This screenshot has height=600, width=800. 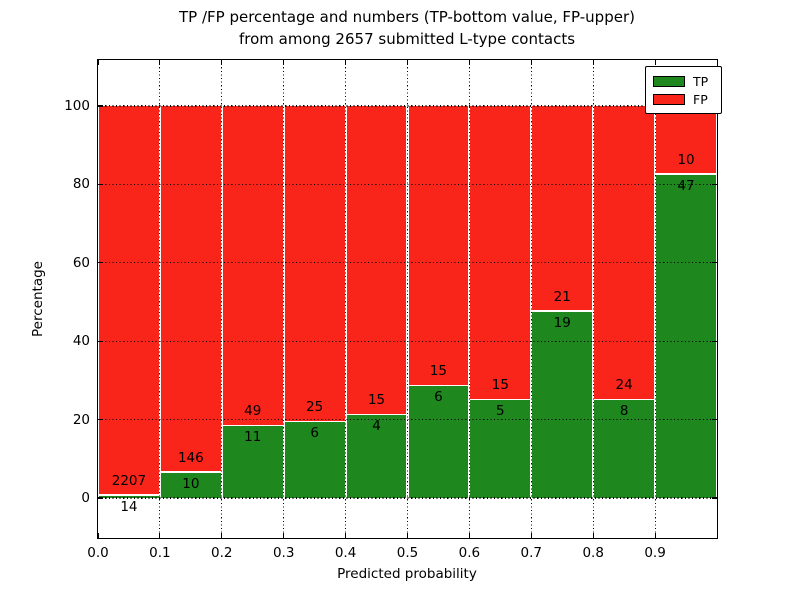 I want to click on x-tick-mark-top-0.6, so click(x=469, y=62).